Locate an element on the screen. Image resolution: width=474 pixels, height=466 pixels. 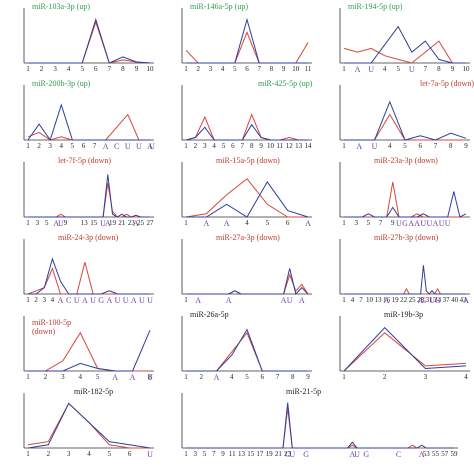
nucleotide-label: C is located at coordinates (116, 146).